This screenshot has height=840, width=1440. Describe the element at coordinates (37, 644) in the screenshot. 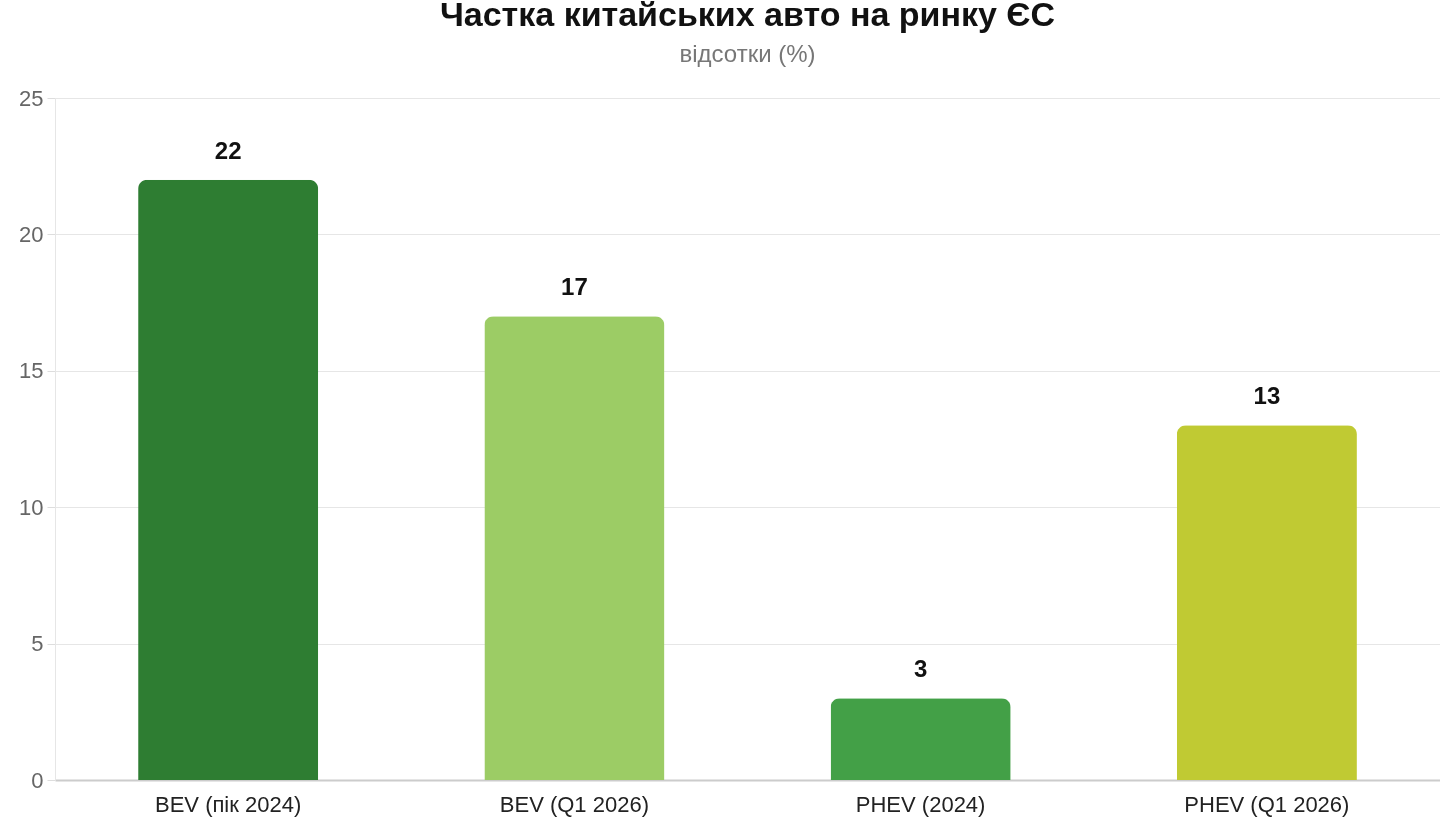

I see `y-tick-label: 5` at that location.